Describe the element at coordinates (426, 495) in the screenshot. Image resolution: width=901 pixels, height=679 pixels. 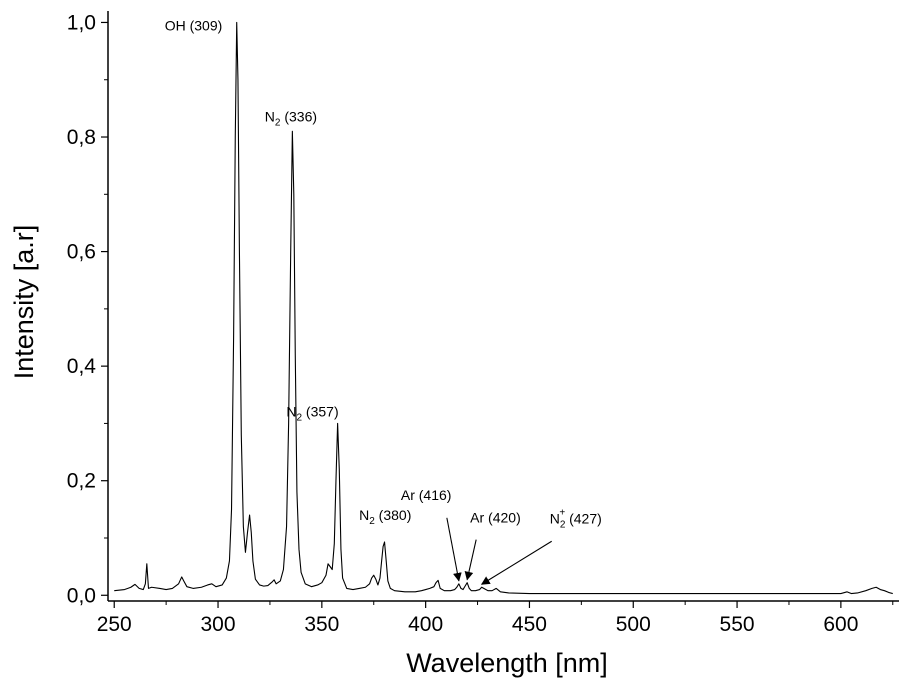
I see `peak-label: Ar (416)` at that location.